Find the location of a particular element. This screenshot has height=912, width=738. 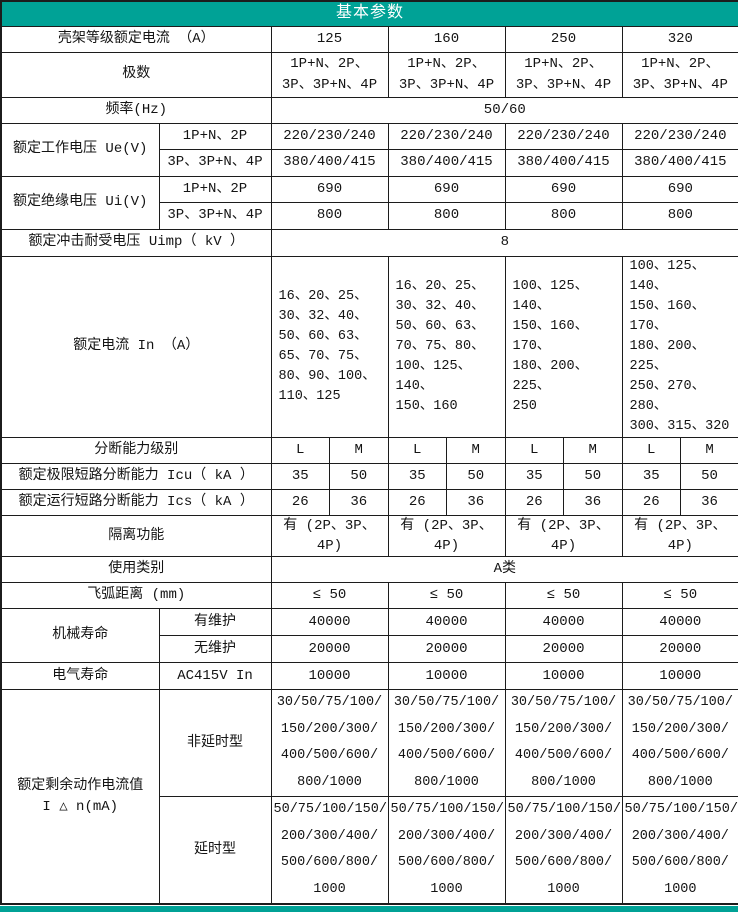

icu-label: 额定极限短路分断能力 Icu（ kA ） is located at coordinates (136, 476).